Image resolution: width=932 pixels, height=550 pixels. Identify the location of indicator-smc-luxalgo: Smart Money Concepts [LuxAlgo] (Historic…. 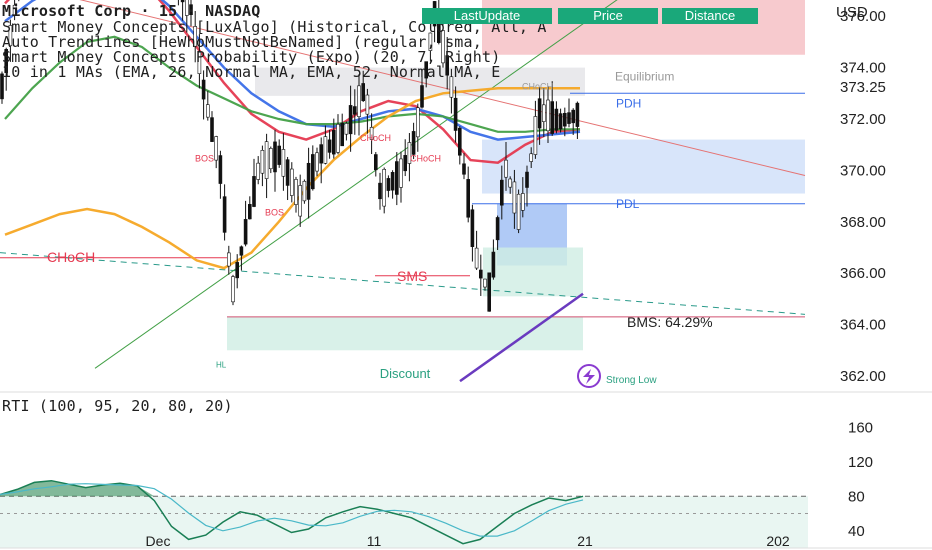
(274, 27).